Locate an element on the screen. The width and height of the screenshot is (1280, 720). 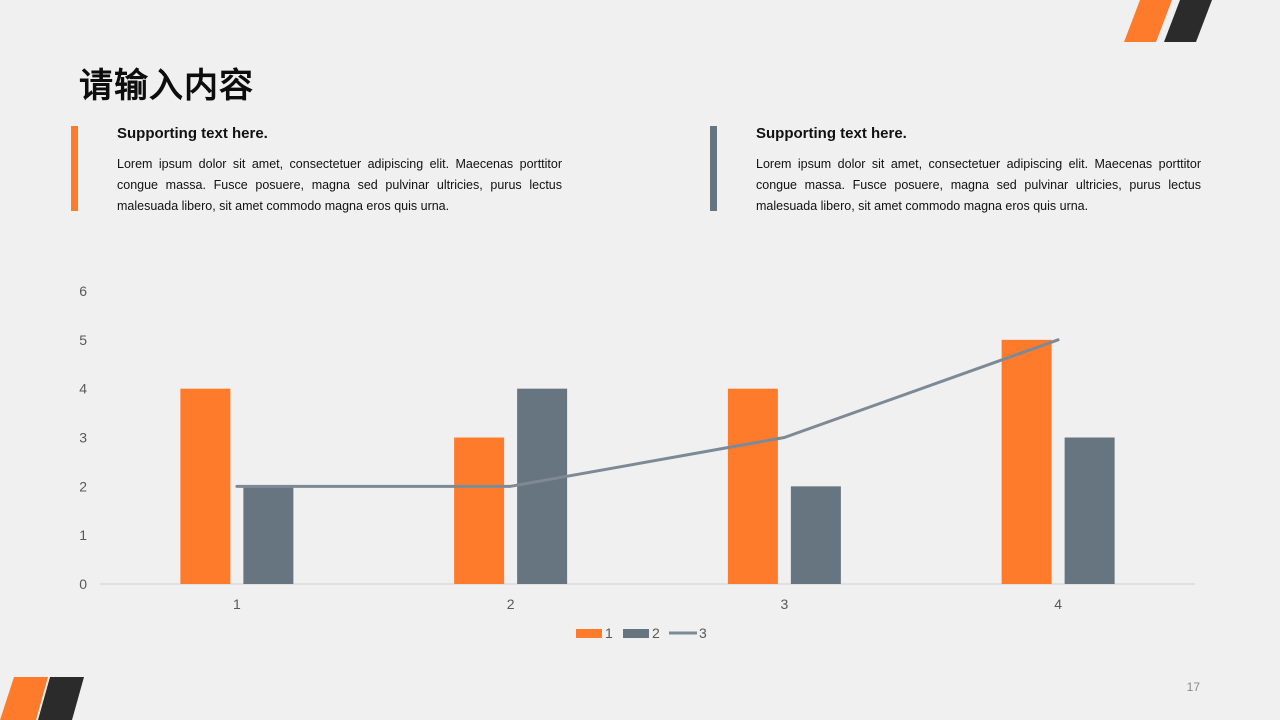
accent-bar-left is located at coordinates (74, 168).